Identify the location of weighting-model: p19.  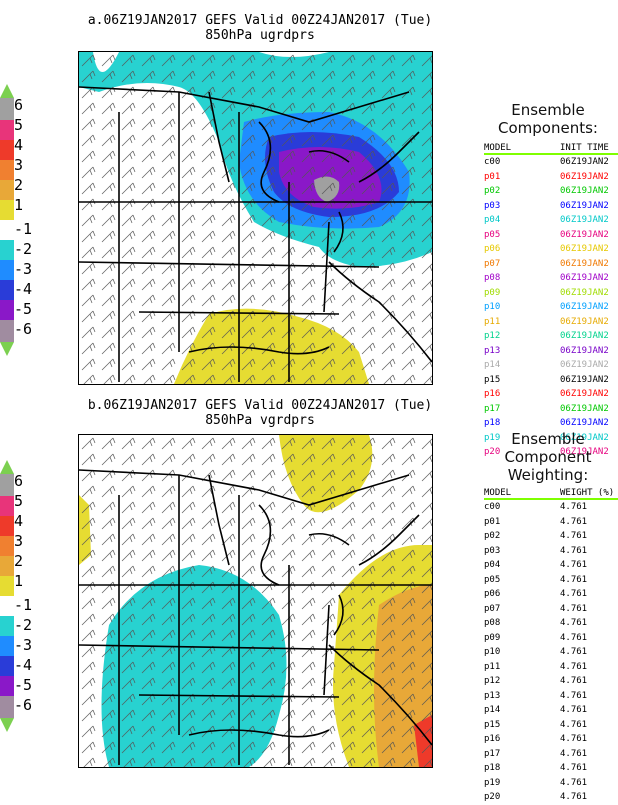
(492, 782).